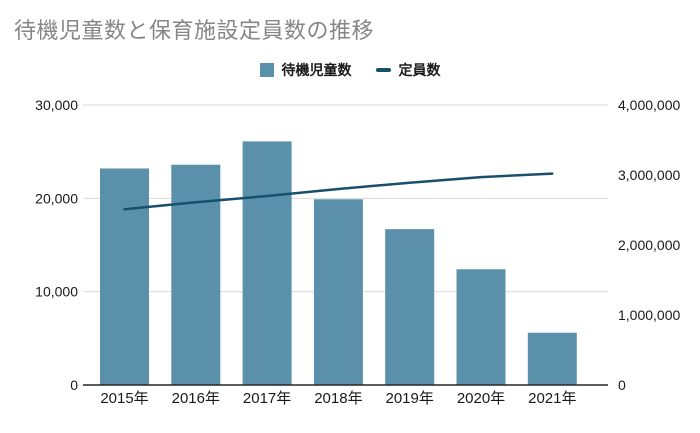  I want to click on x-tick-label: 2018年, so click(338, 398).